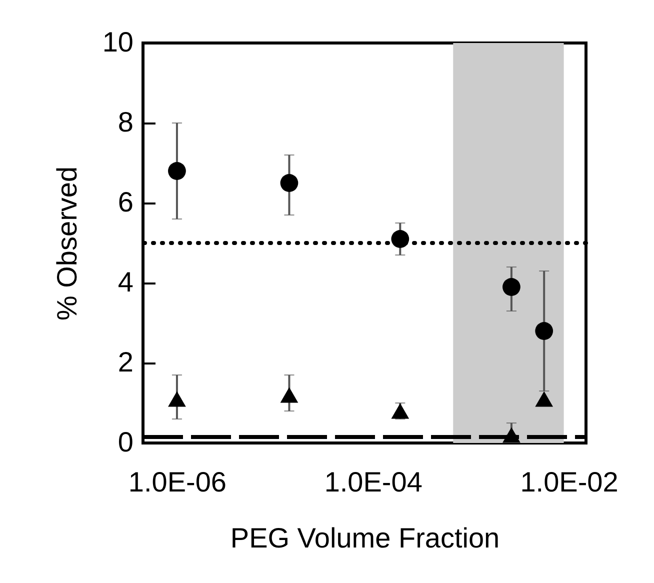 The image size is (654, 583). I want to click on y-tick-label: 10, so click(118, 42).